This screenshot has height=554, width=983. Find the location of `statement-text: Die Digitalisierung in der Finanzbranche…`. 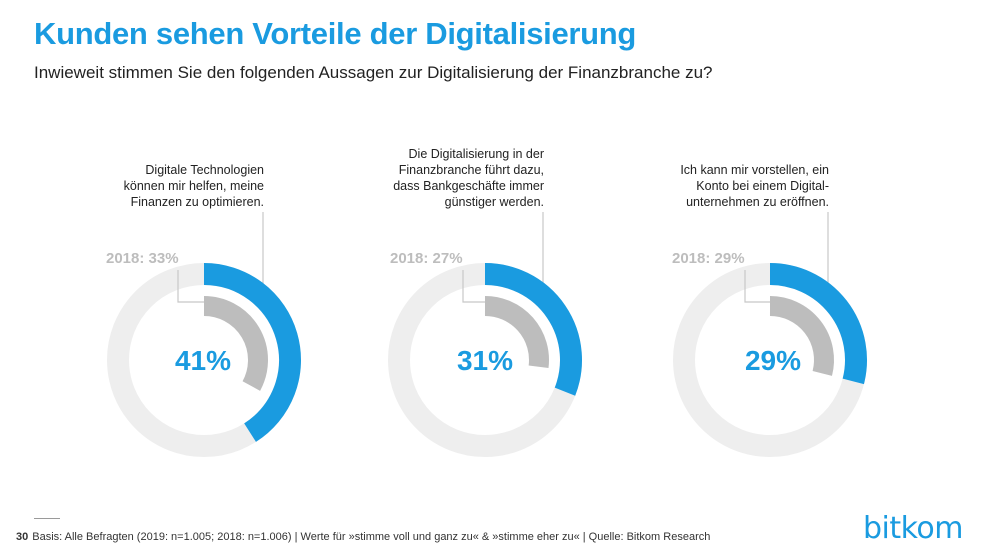

statement-text: Die Digitalisierung in der Finanzbranche… is located at coordinates (468, 178).